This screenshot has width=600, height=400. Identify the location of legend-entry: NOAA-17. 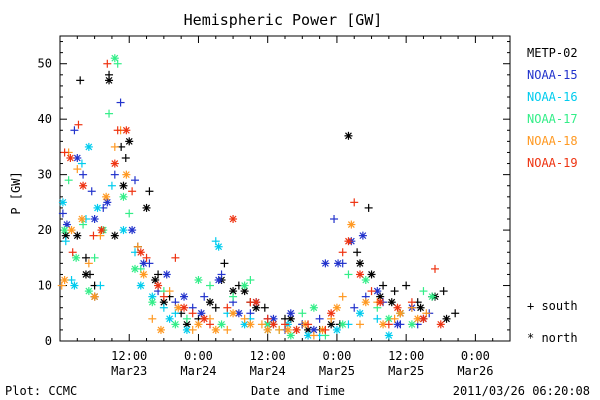
(552, 119).